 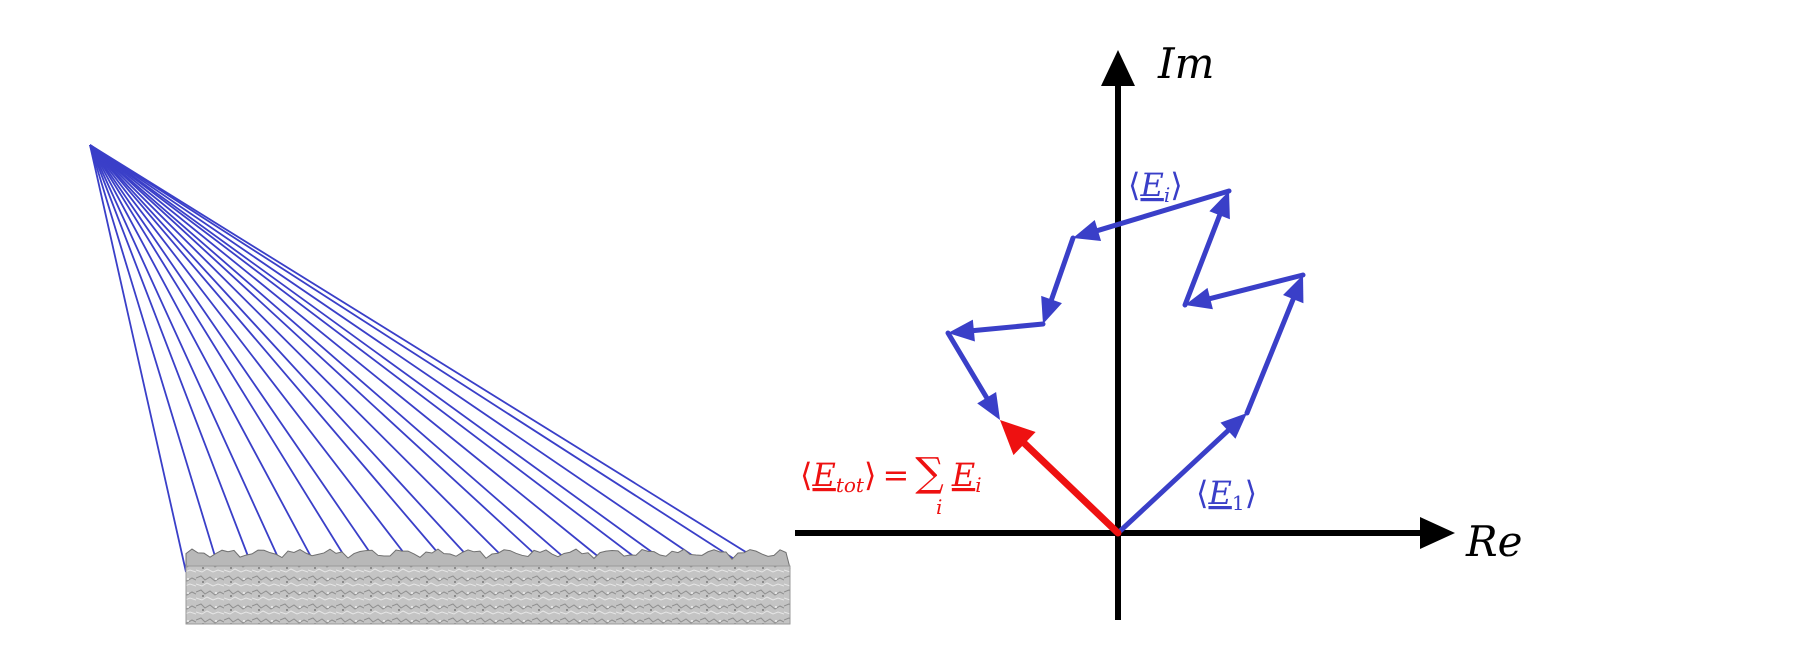 What do you see at coordinates (1162, 211) in the screenshot?
I see `partial-field-vector-5-shaft` at bounding box center [1162, 211].